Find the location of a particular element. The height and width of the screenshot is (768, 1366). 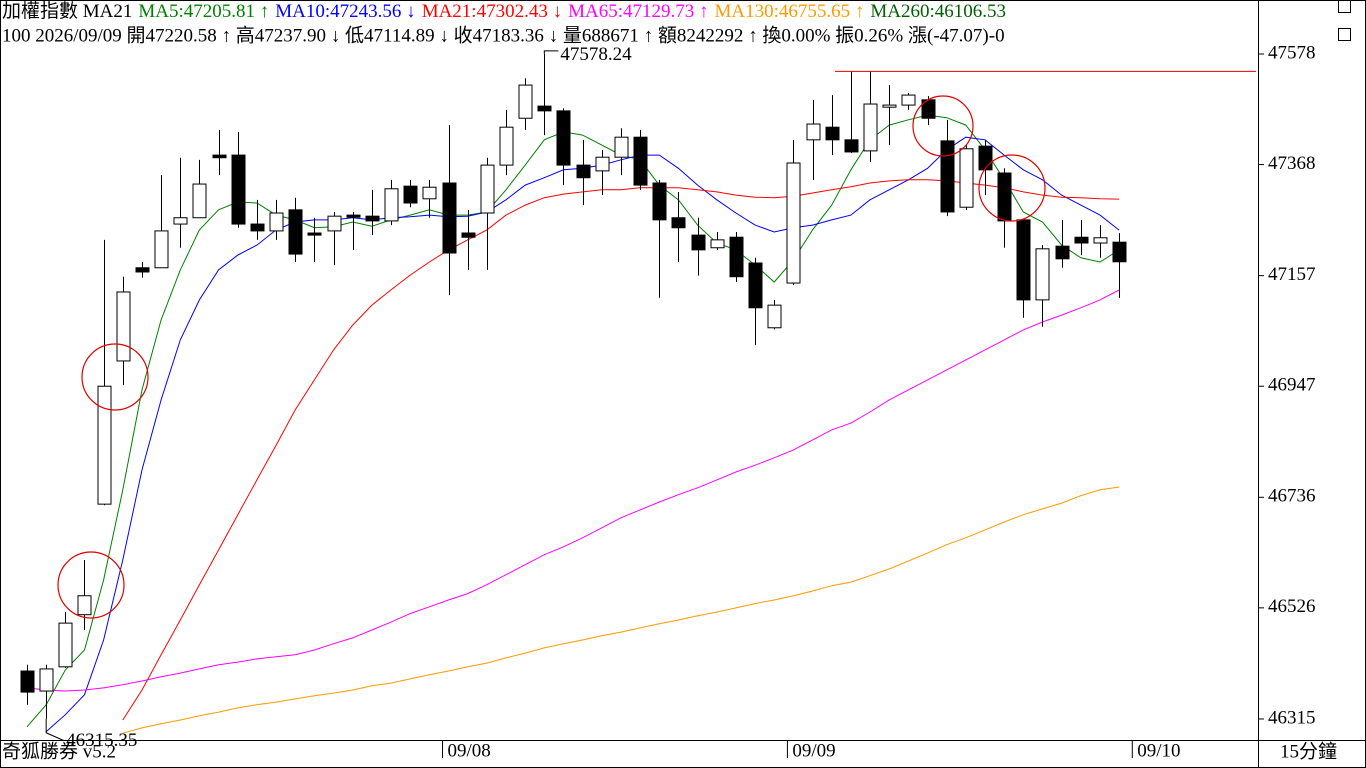

y-tick-label: 46526 is located at coordinates (1292, 606).